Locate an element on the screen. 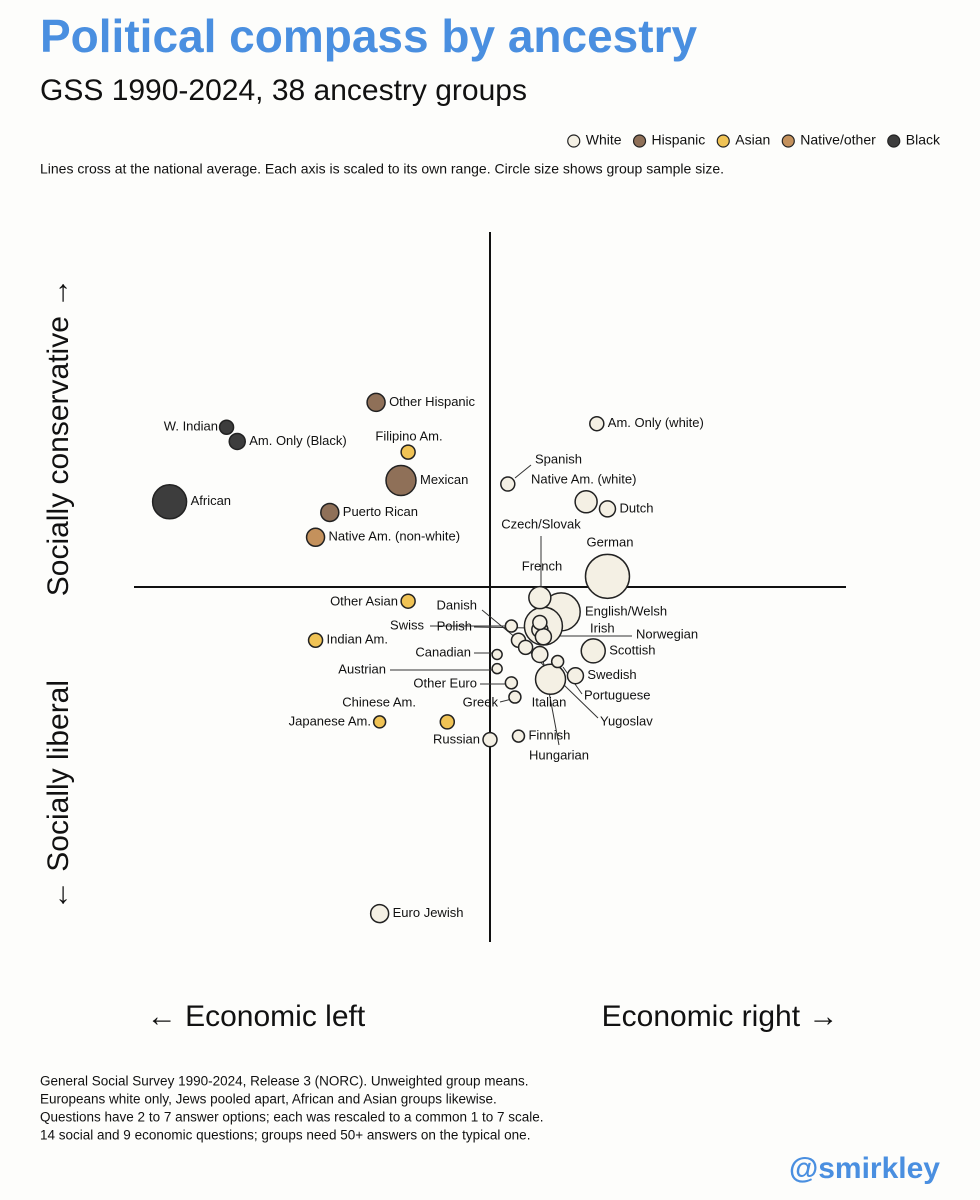 The width and height of the screenshot is (980, 1200). point-label: Am. Only (white) is located at coordinates (656, 422).